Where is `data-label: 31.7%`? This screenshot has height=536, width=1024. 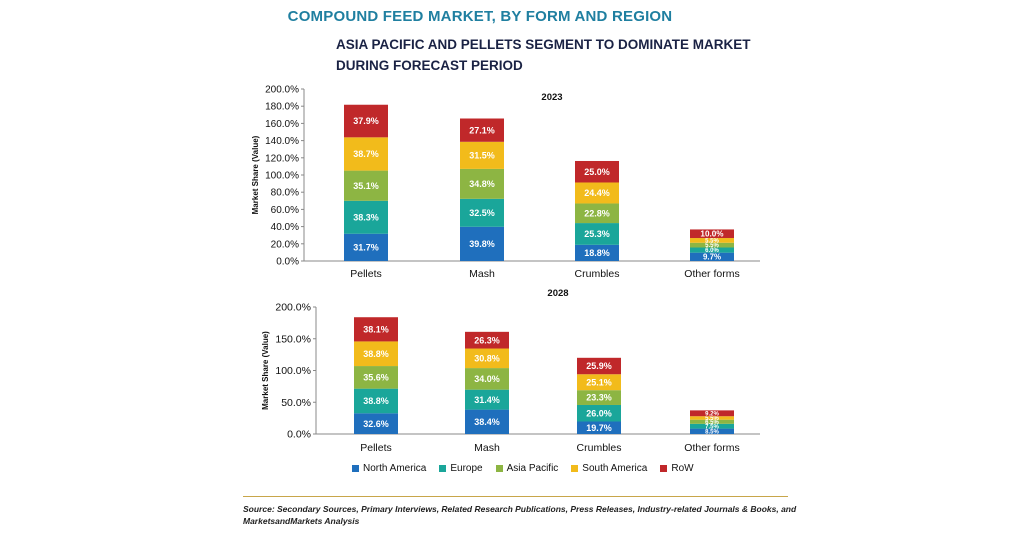
data-label: 31.7% is located at coordinates (366, 248).